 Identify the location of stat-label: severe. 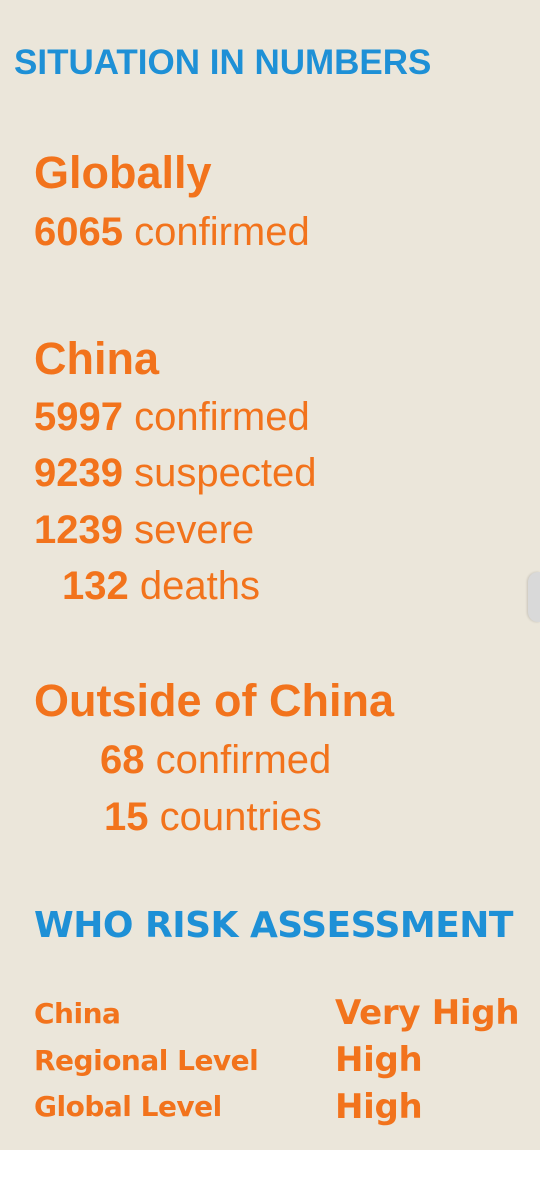
(194, 530).